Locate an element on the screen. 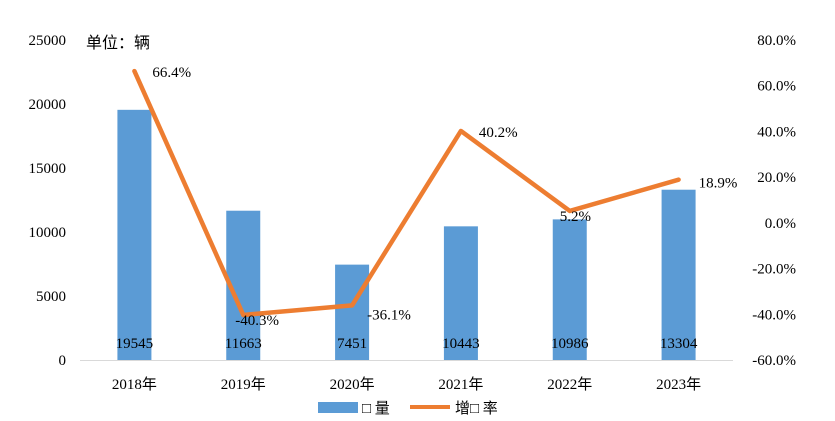  x-tick-label: 2023年 is located at coordinates (678, 384).